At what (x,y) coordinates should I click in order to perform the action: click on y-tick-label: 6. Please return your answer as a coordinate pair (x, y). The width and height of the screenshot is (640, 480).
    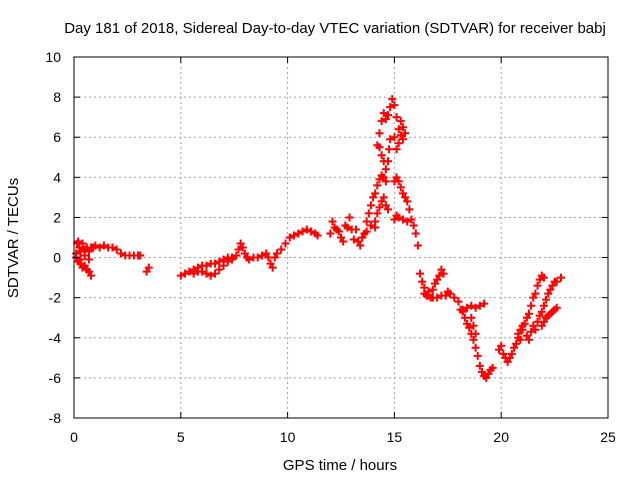
    Looking at the image, I should click on (57, 137).